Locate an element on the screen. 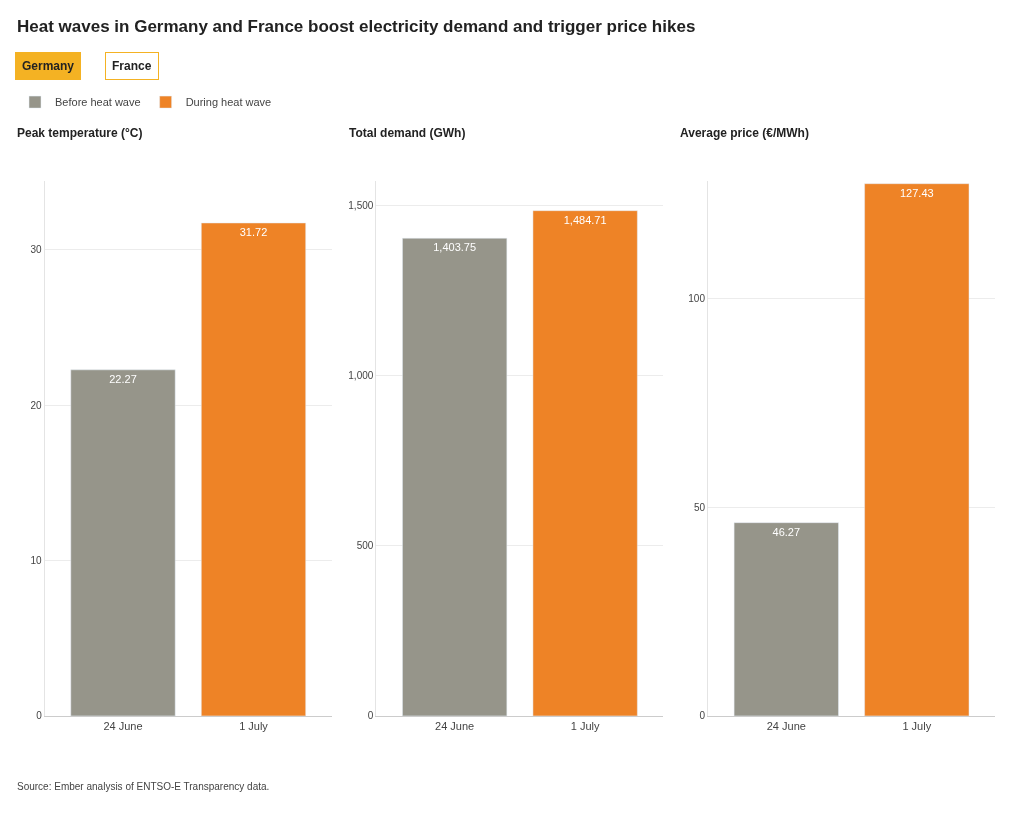  y-axis-title: Peak temperature (°C) is located at coordinates (80, 133).